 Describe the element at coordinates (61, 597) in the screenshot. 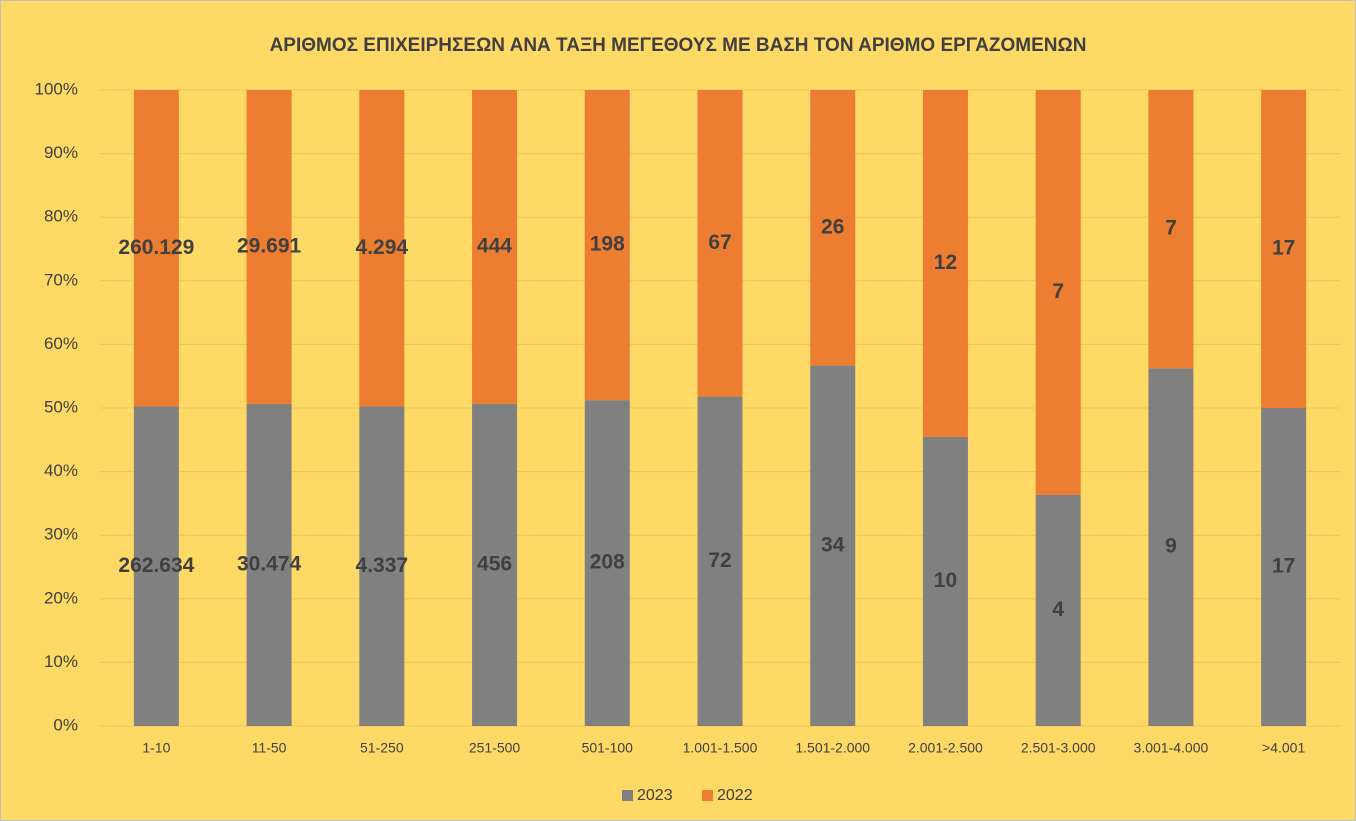

I see `y-tick-label: 20%` at that location.